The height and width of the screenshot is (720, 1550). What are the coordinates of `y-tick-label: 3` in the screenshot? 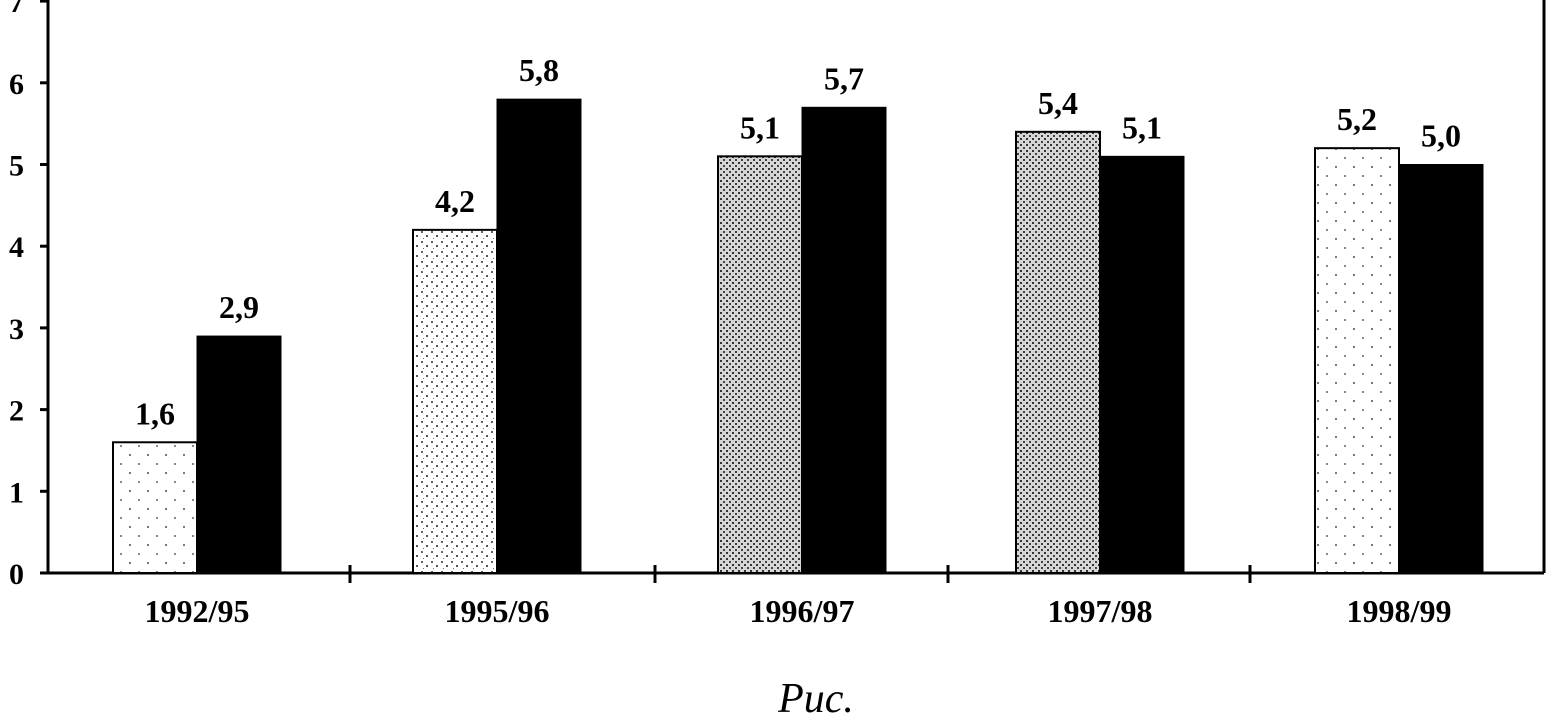 It's located at (16, 329).